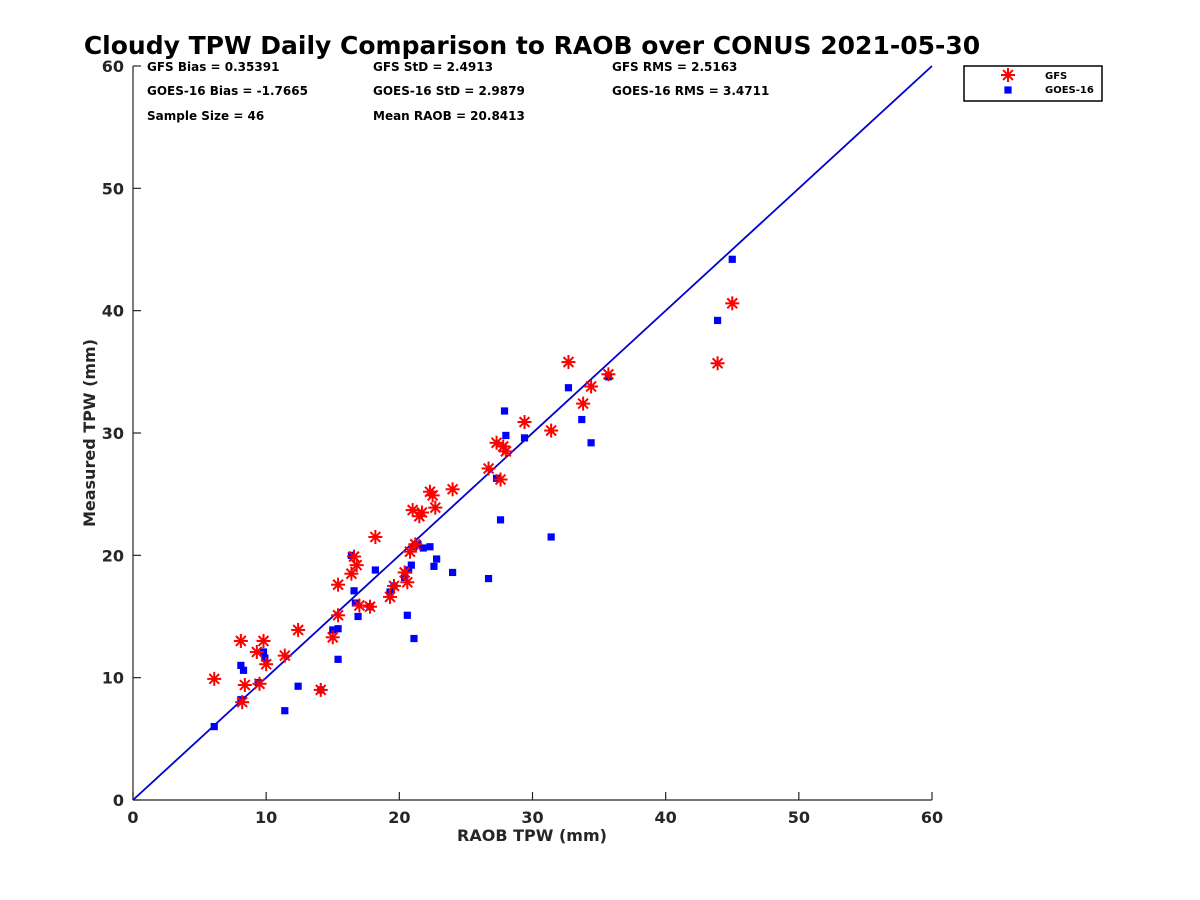 The image size is (1200, 900). I want to click on goes-std-stat: GOES-16 StD = 2.9879, so click(449, 91).